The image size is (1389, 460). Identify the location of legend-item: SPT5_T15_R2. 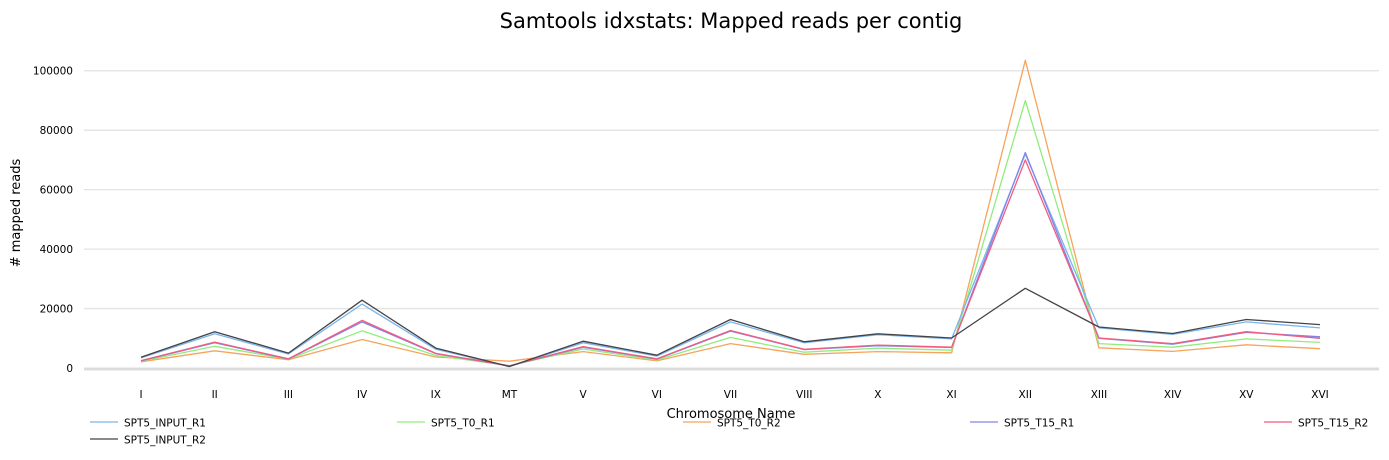
(1316, 424).